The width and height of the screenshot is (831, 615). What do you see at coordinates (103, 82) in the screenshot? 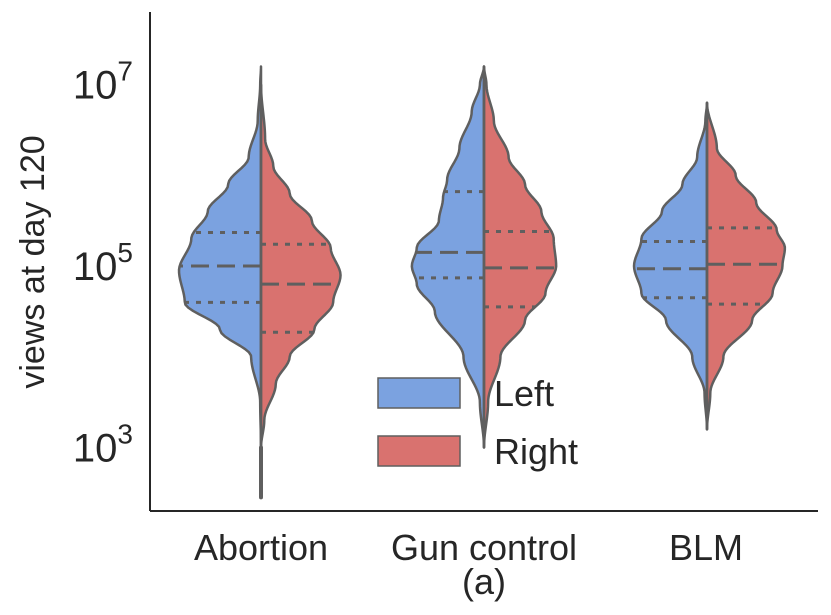
I see `y-tick-label-1e7: 10⁷` at bounding box center [103, 82].